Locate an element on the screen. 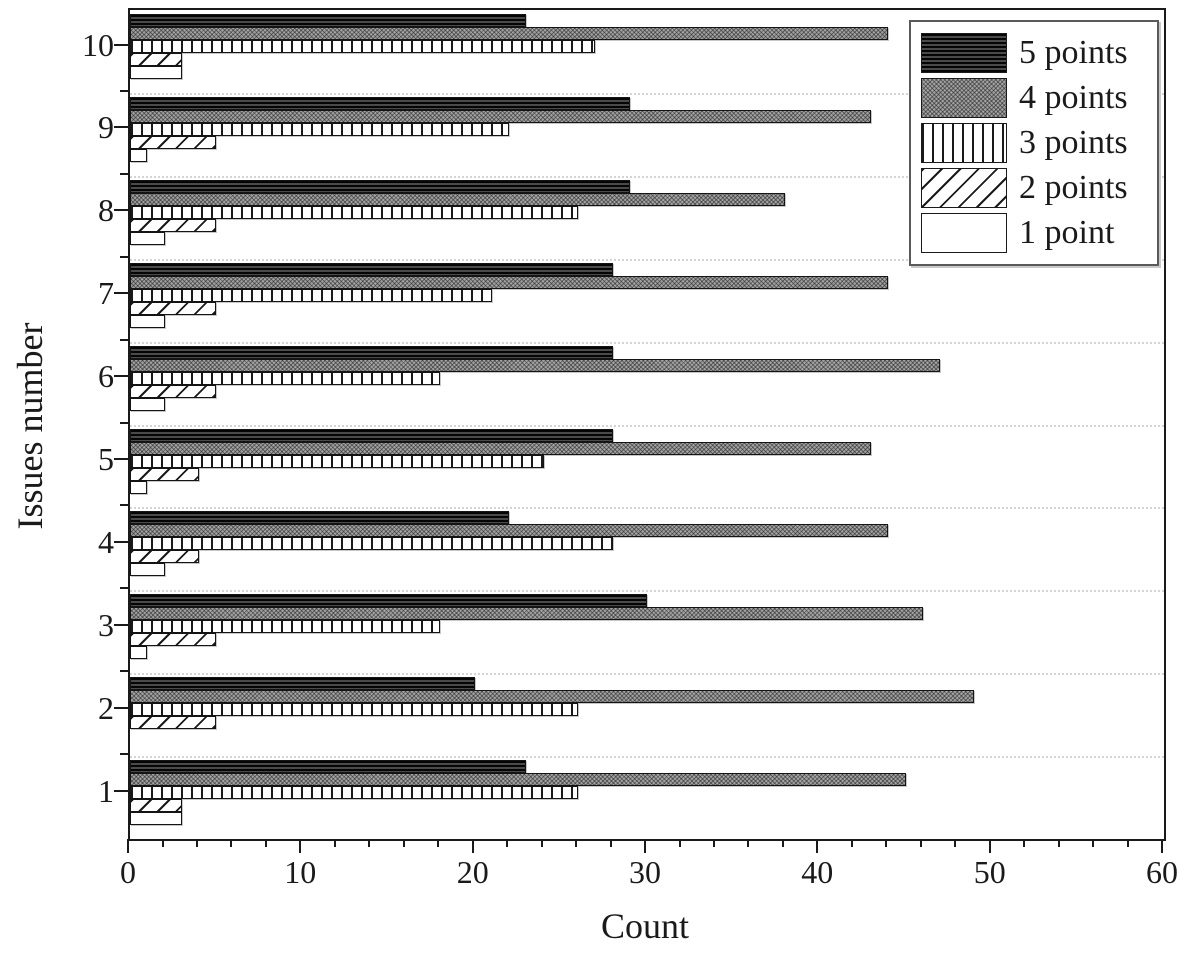 The height and width of the screenshot is (962, 1182). legend: 5 points 4 points 3 points 2 points 1 point is located at coordinates (1034, 143).